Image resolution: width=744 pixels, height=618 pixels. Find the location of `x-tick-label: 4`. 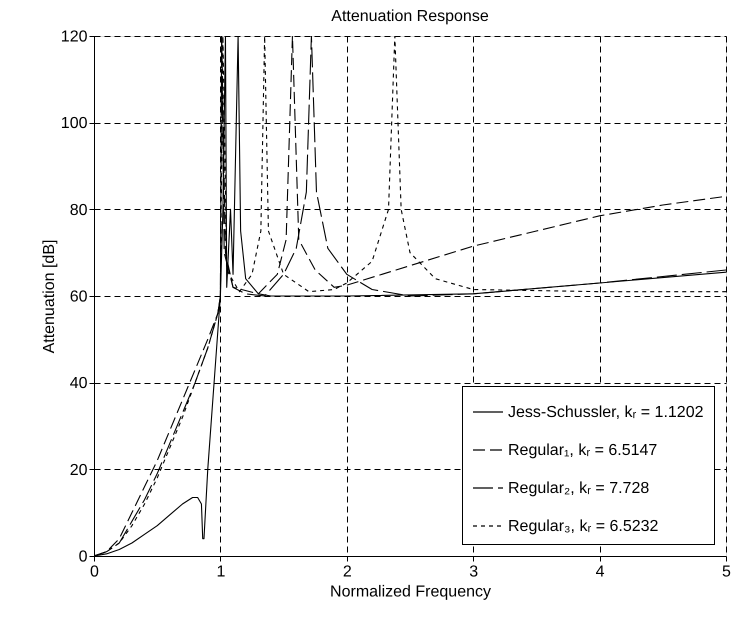

x-tick-label: 4 is located at coordinates (600, 572).